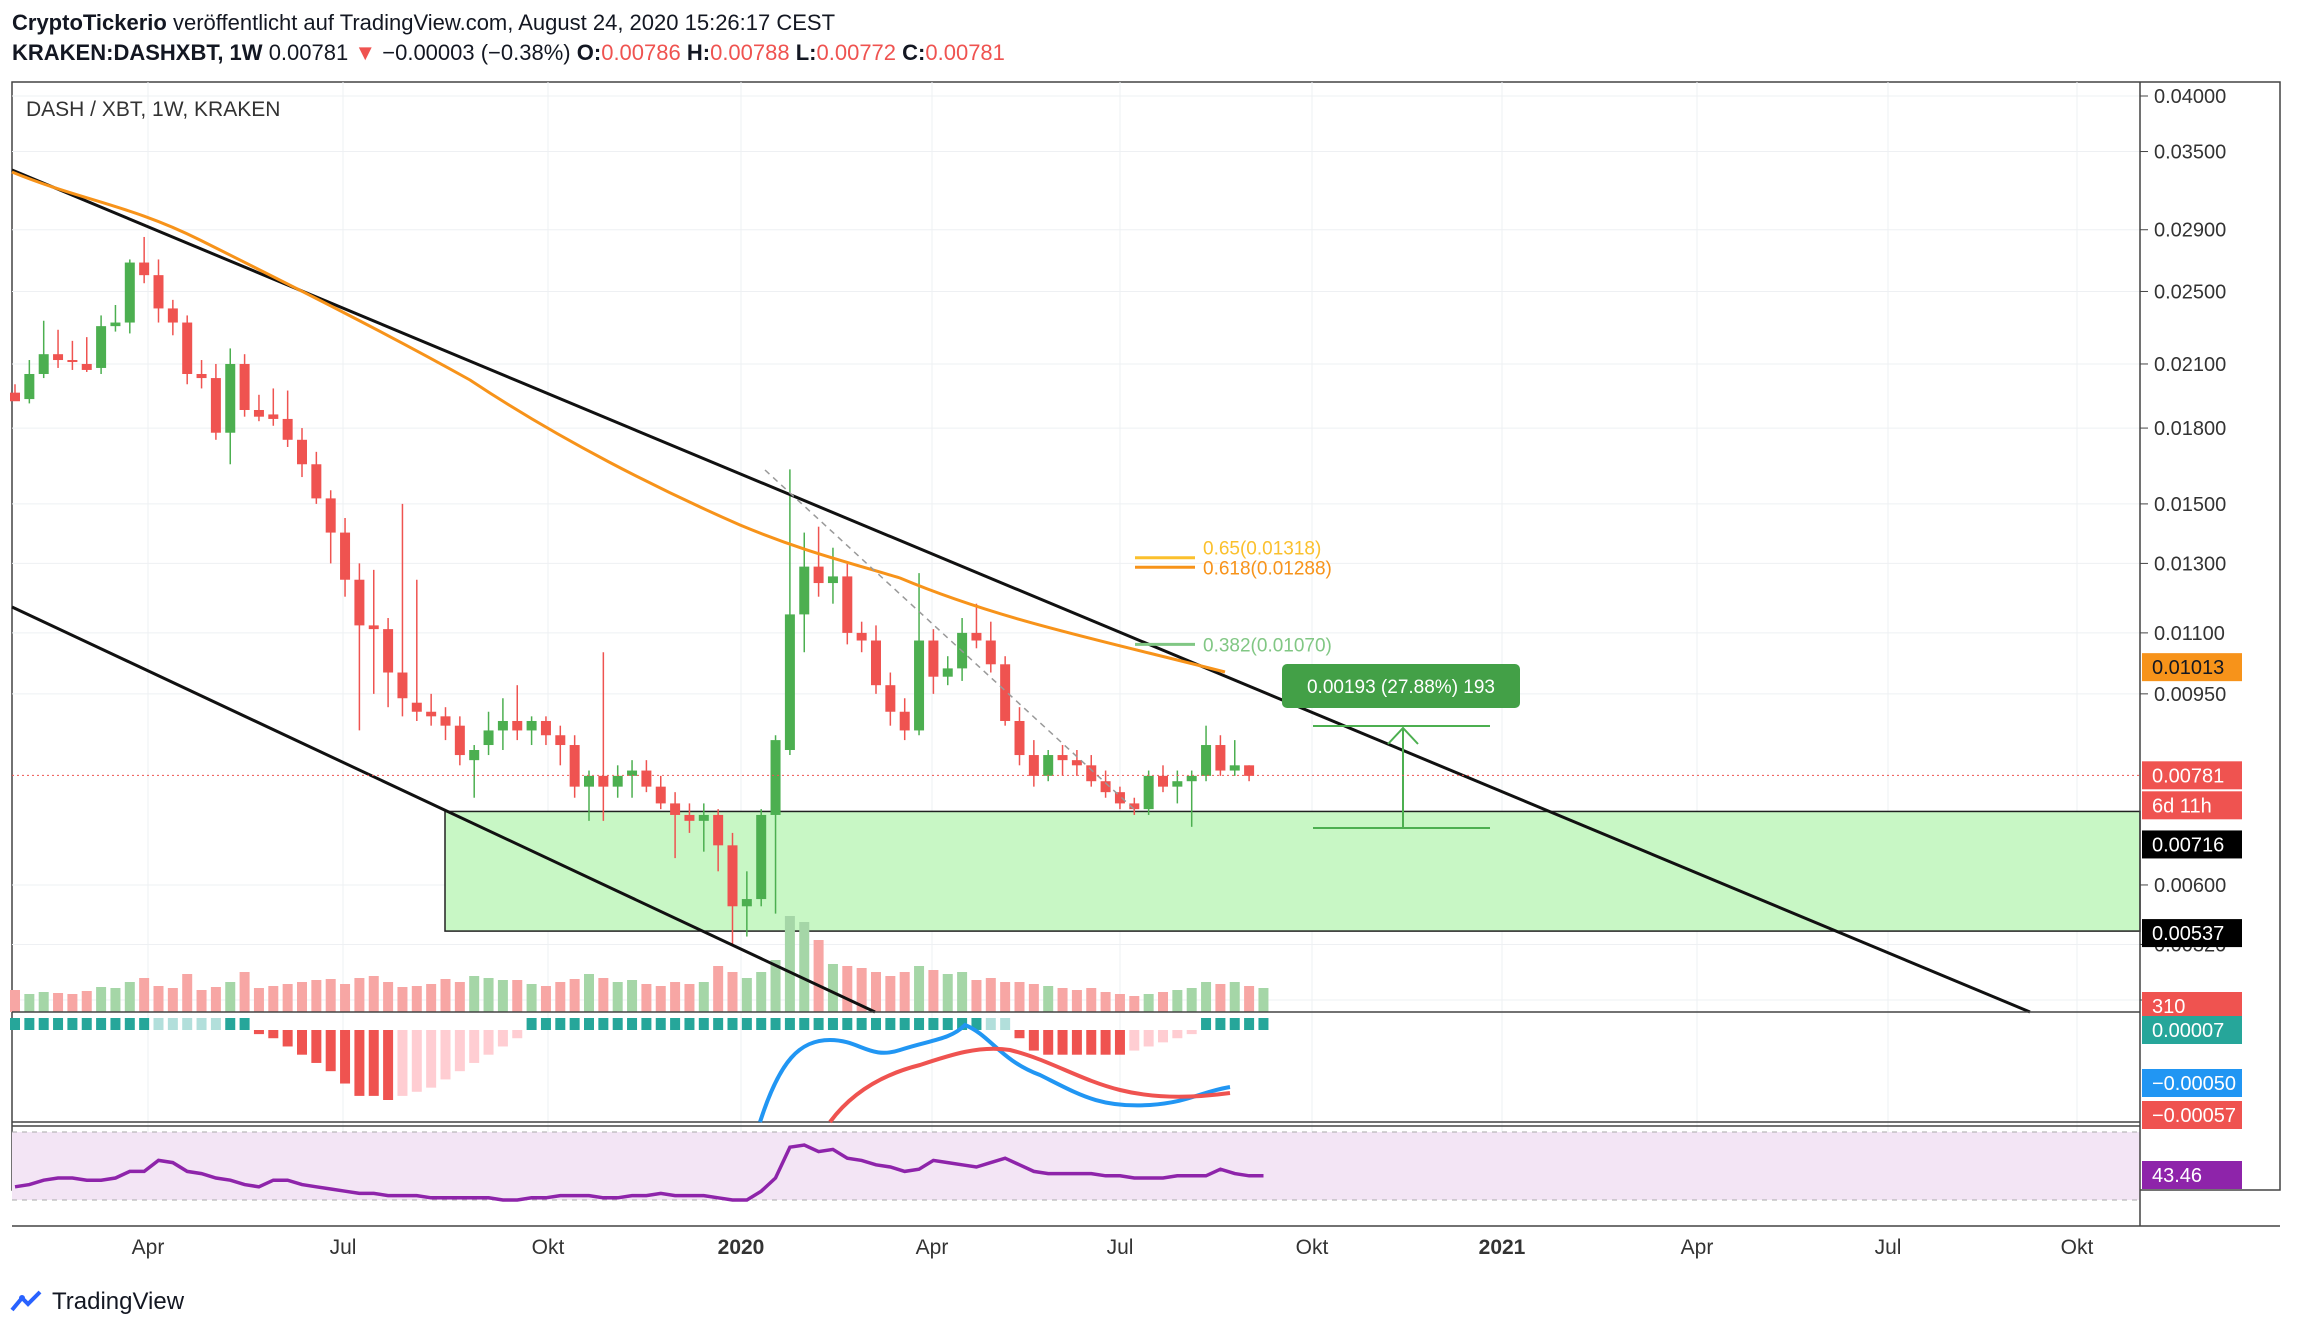 The image size is (2303, 1336). What do you see at coordinates (2190, 695) in the screenshot?
I see `y-tick-label: 0.00950` at bounding box center [2190, 695].